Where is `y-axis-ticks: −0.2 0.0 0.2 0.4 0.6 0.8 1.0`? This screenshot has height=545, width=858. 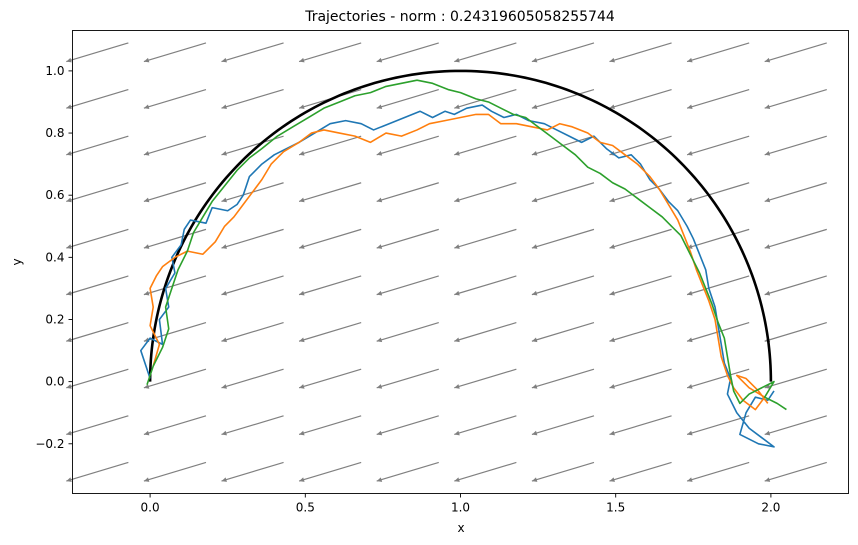
y-axis-ticks: −0.2 0.0 0.2 0.4 0.6 0.8 1.0 is located at coordinates (54, 257).